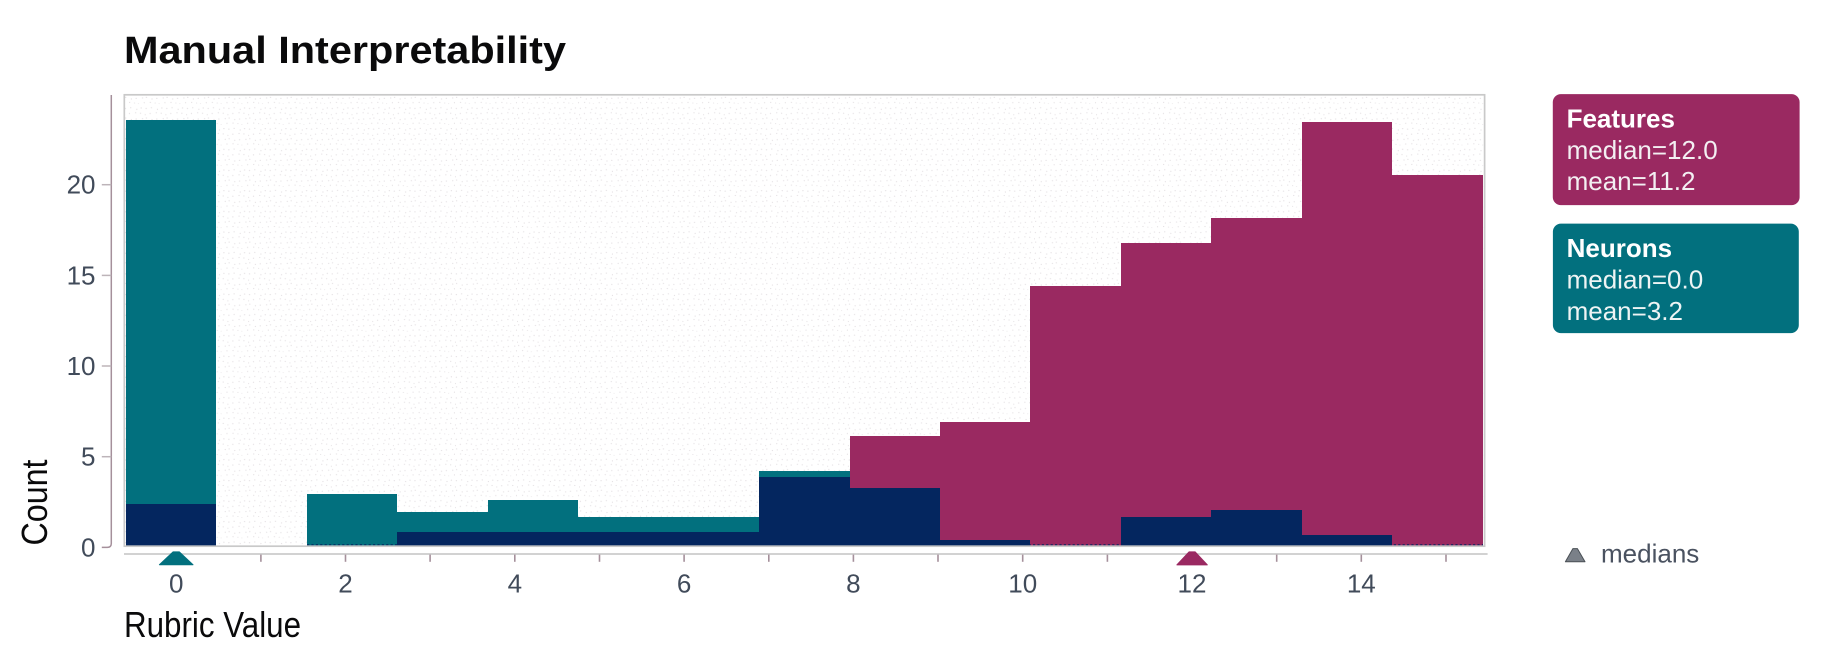 Image resolution: width=1823 pixels, height=666 pixels. Describe the element at coordinates (1619, 248) in the screenshot. I see `svg-text: Neurons` at that location.